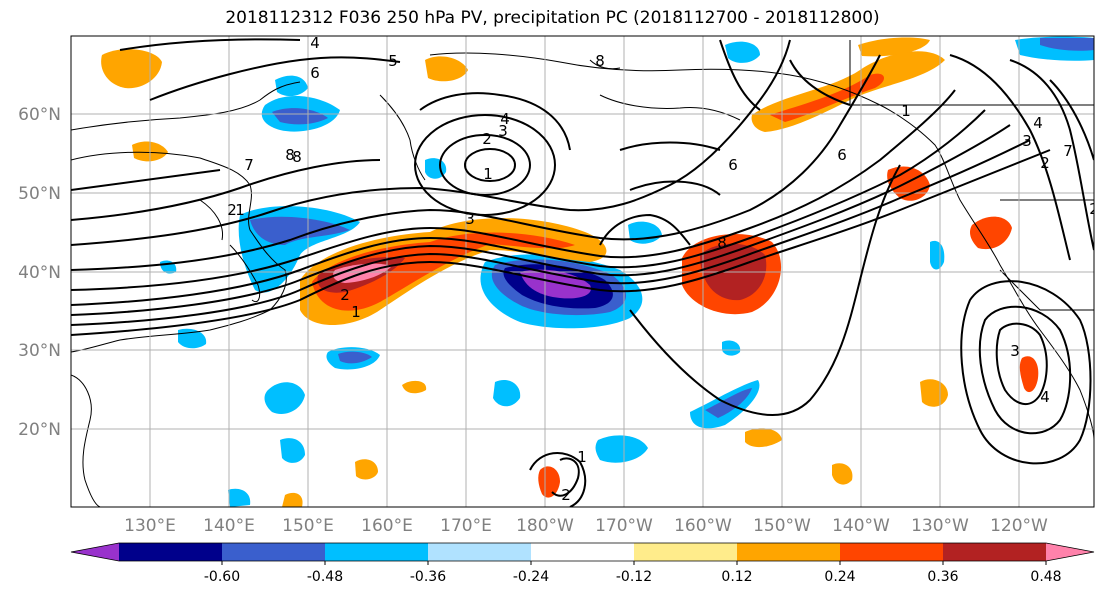 The height and width of the screenshot is (601, 1105). What do you see at coordinates (531, 577) in the screenshot?
I see `colorbar-tick-label: -0.24` at bounding box center [531, 577].